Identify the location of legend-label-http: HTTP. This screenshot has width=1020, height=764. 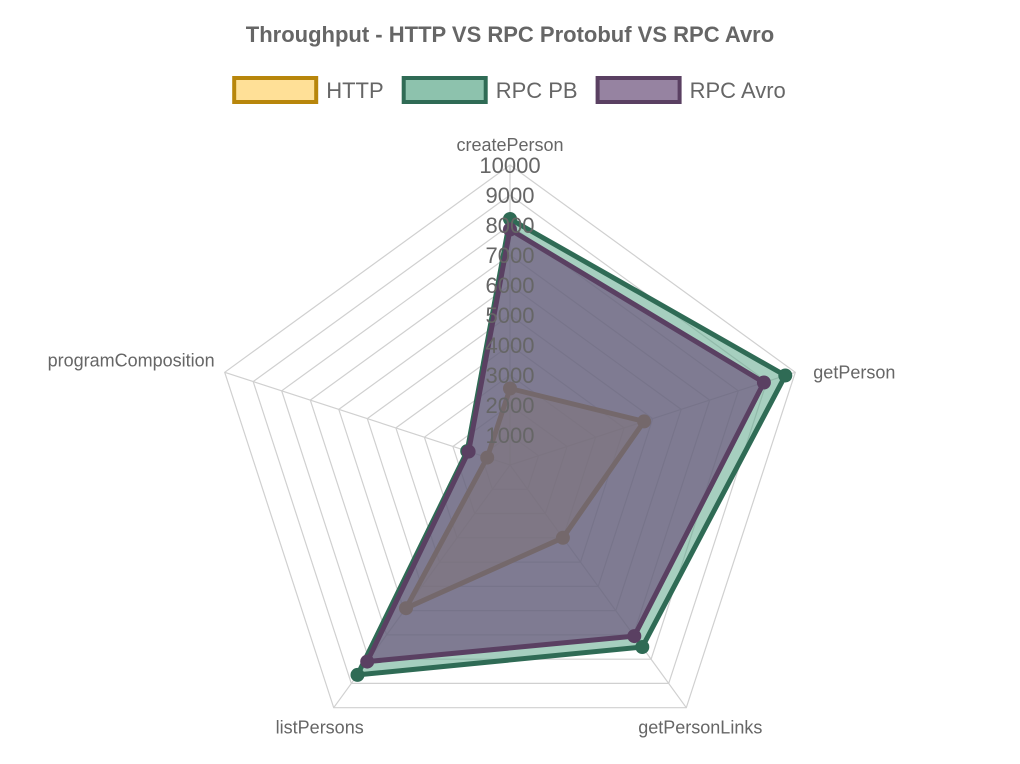
(354, 90).